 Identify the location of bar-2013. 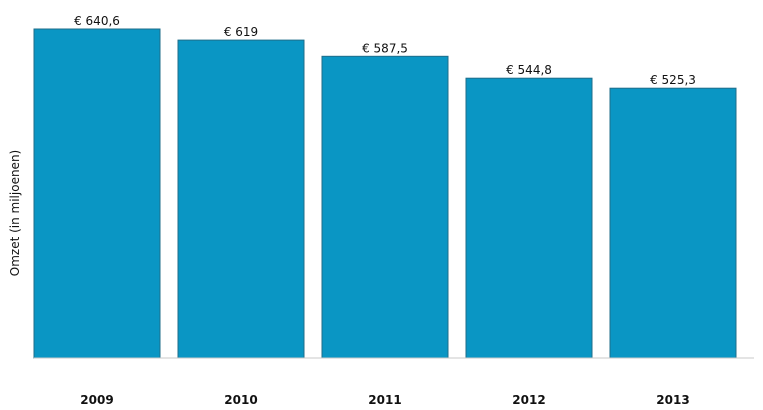
(673, 223).